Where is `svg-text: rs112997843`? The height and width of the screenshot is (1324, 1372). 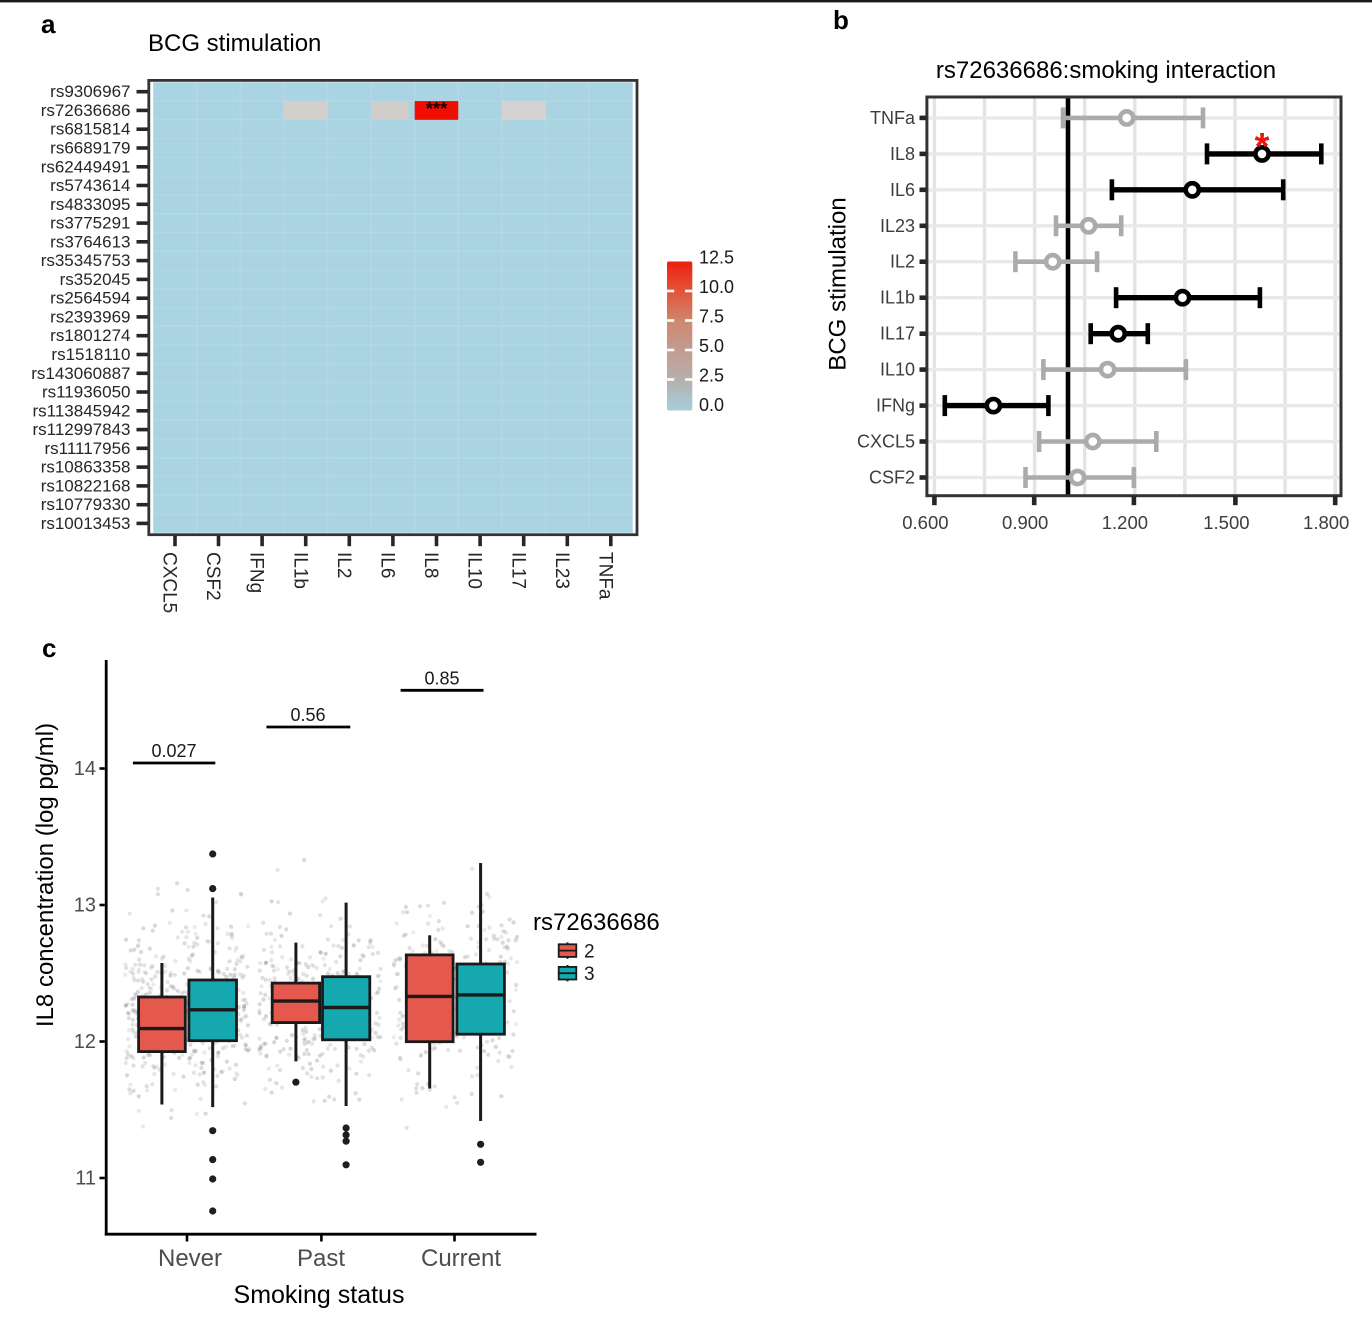
svg-text: rs112997843 is located at coordinates (82, 429).